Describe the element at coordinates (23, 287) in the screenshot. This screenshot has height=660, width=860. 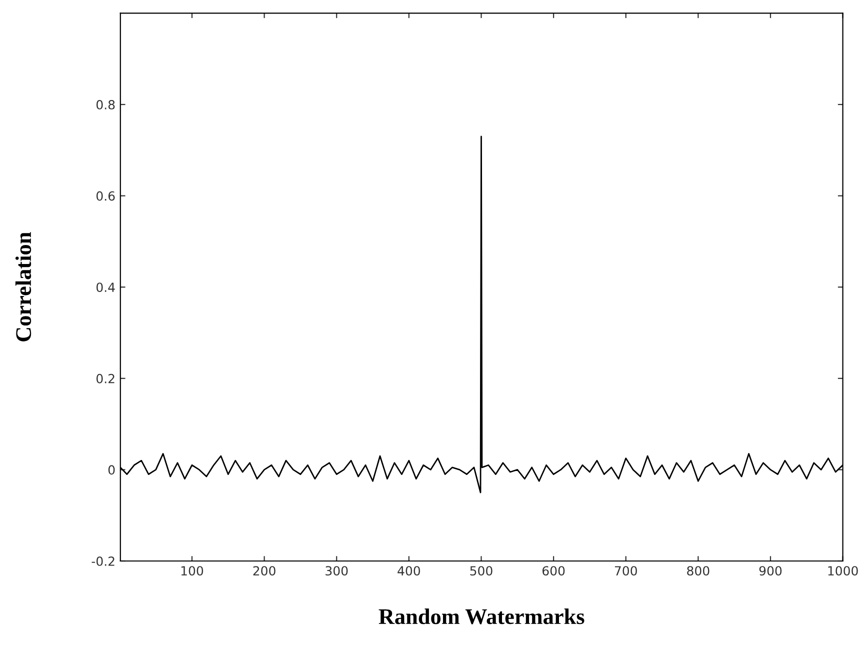
I see `y-axis-title: Correlation` at that location.